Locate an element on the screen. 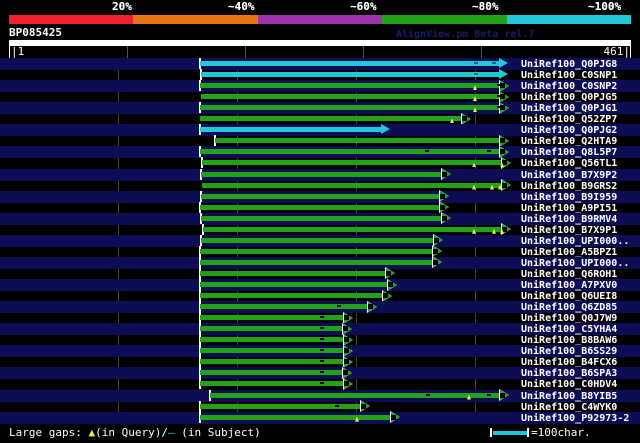 This screenshot has height=443, width=640. hit-label: UniRef100_C0SNP1 is located at coordinates (569, 76).